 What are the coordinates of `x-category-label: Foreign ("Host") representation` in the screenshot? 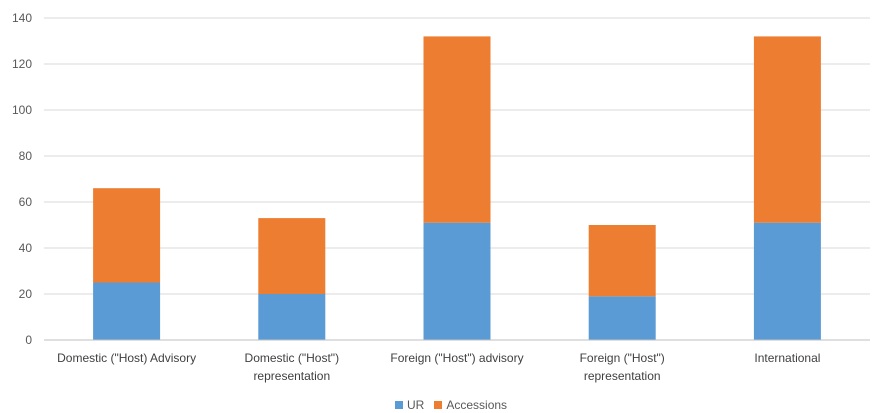 It's located at (622, 367).